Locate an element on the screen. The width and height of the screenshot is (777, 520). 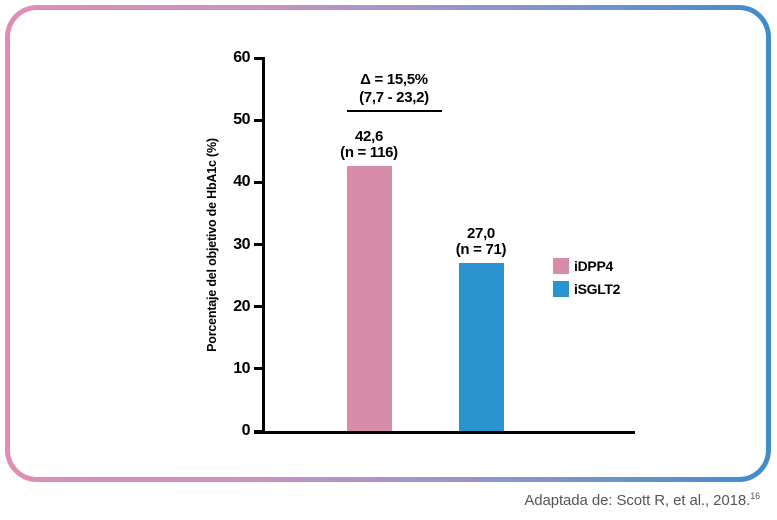
y-axis-ticks: 0 10 20 30 40 50 60 is located at coordinates (231, 244).